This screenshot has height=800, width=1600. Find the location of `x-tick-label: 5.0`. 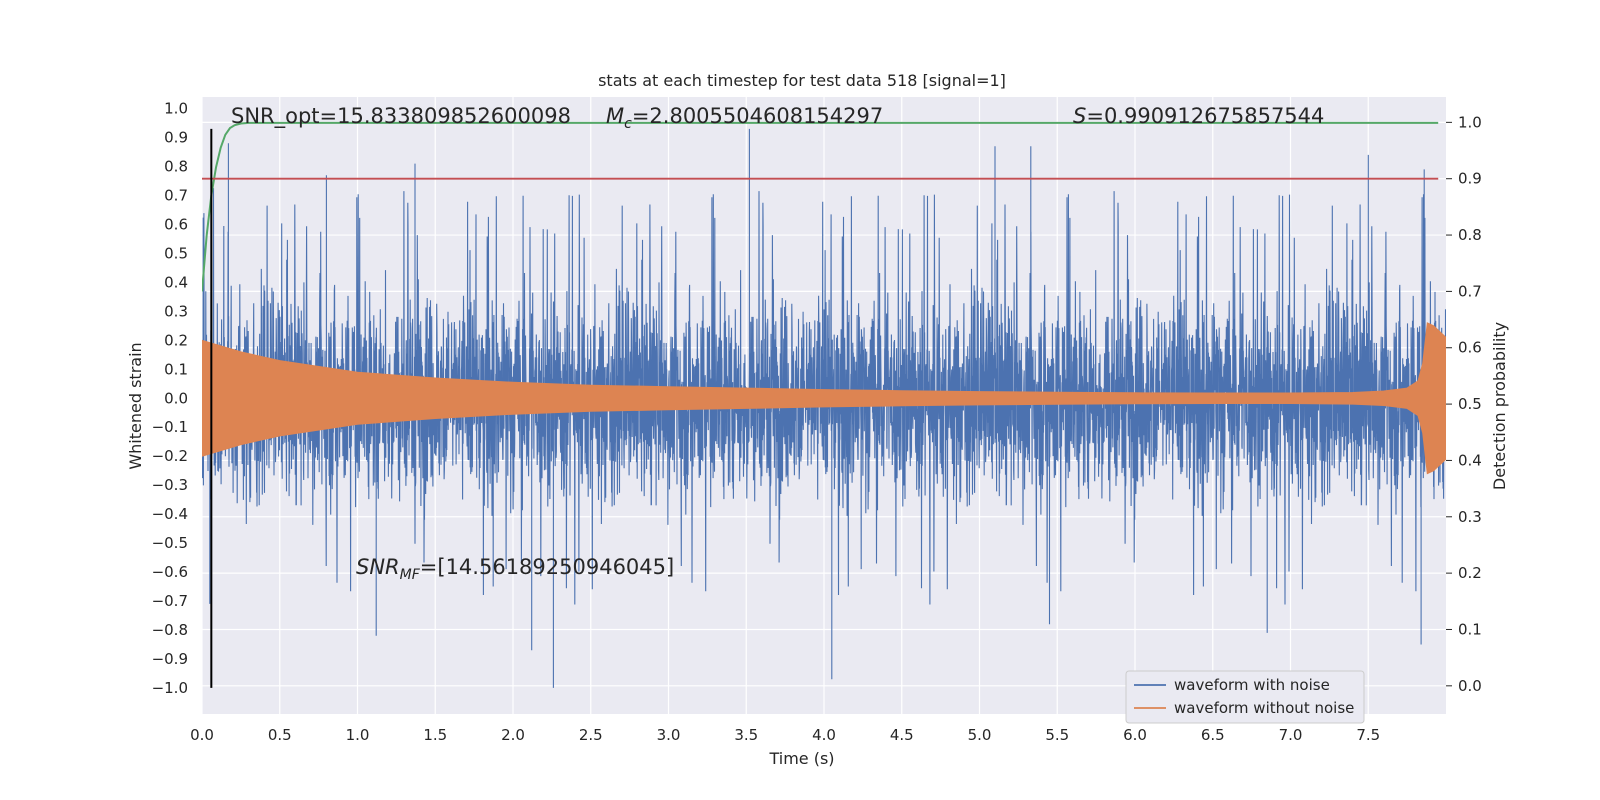

x-tick-label: 5.0 is located at coordinates (980, 735).